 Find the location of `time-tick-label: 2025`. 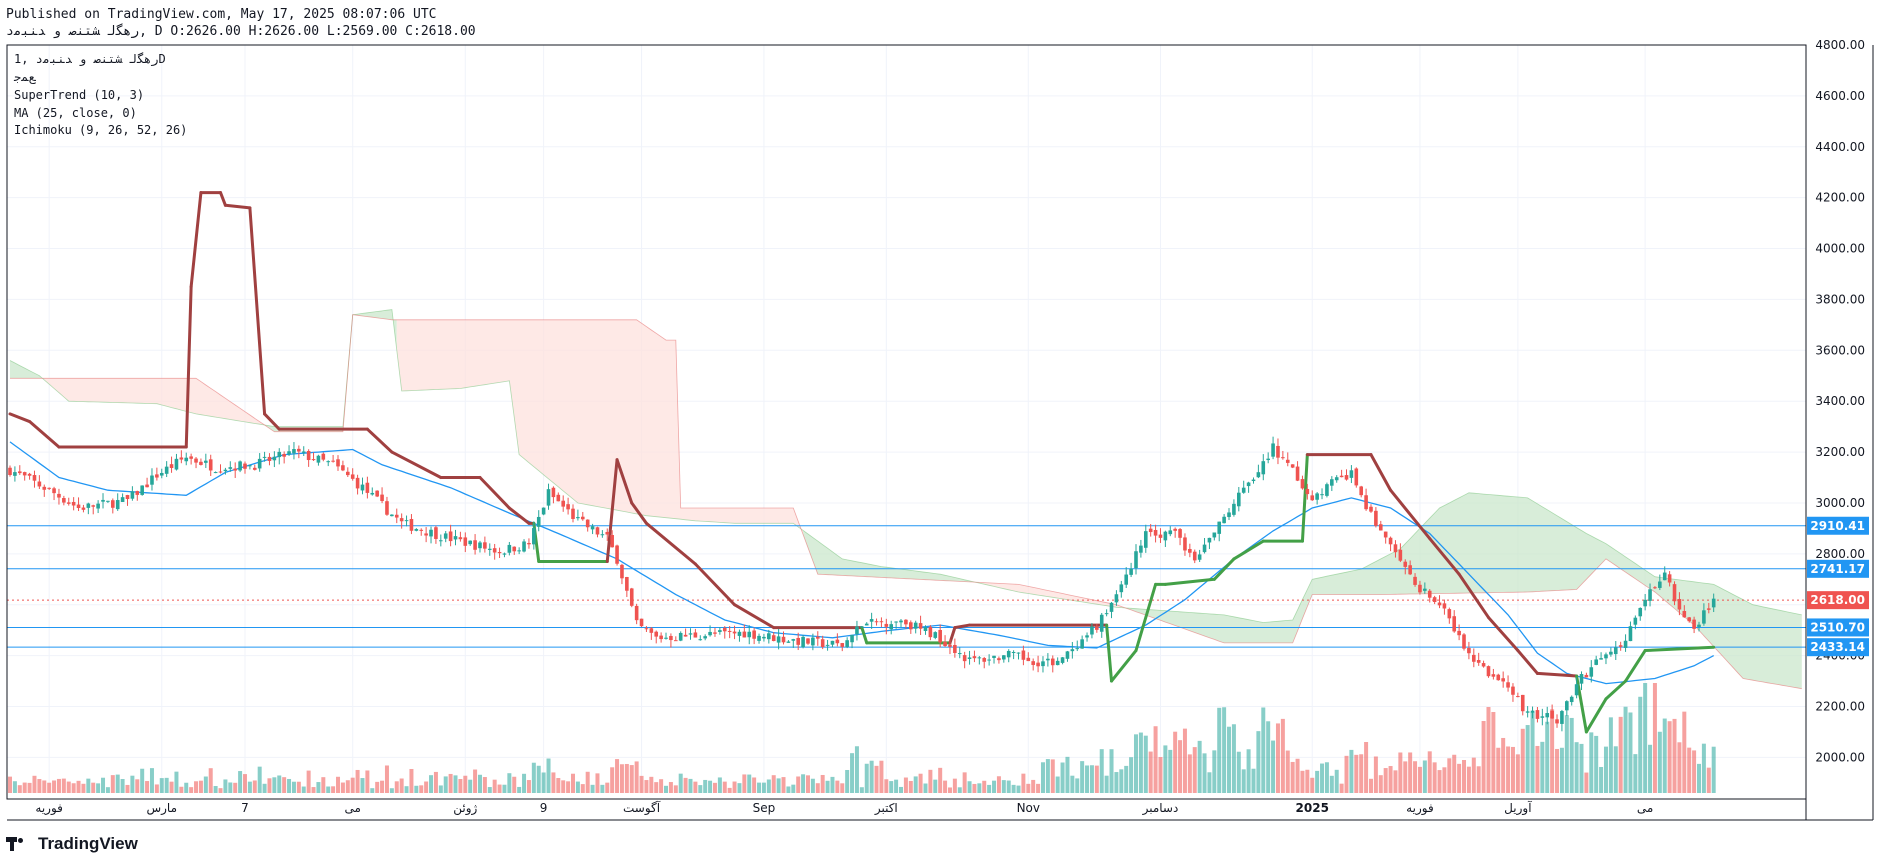

time-tick-label: 2025 is located at coordinates (1312, 808).